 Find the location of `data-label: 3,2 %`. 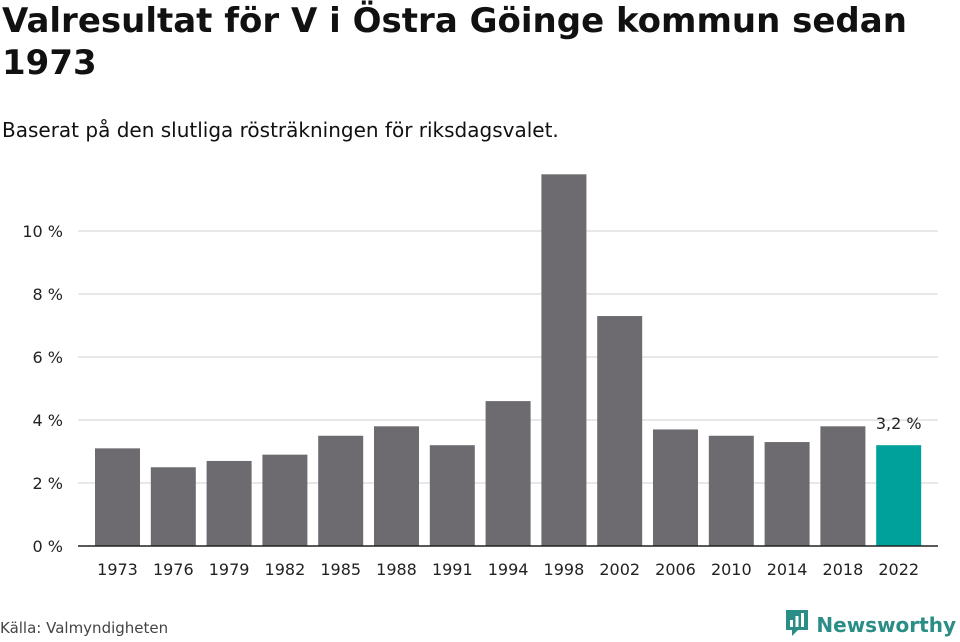

data-label: 3,2 % is located at coordinates (899, 423).